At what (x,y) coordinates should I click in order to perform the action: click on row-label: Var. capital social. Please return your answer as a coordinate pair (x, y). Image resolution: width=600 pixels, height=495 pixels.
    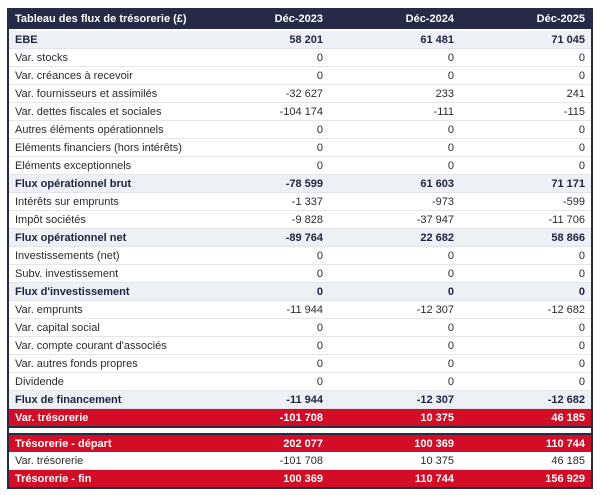
    Looking at the image, I should click on (57, 327).